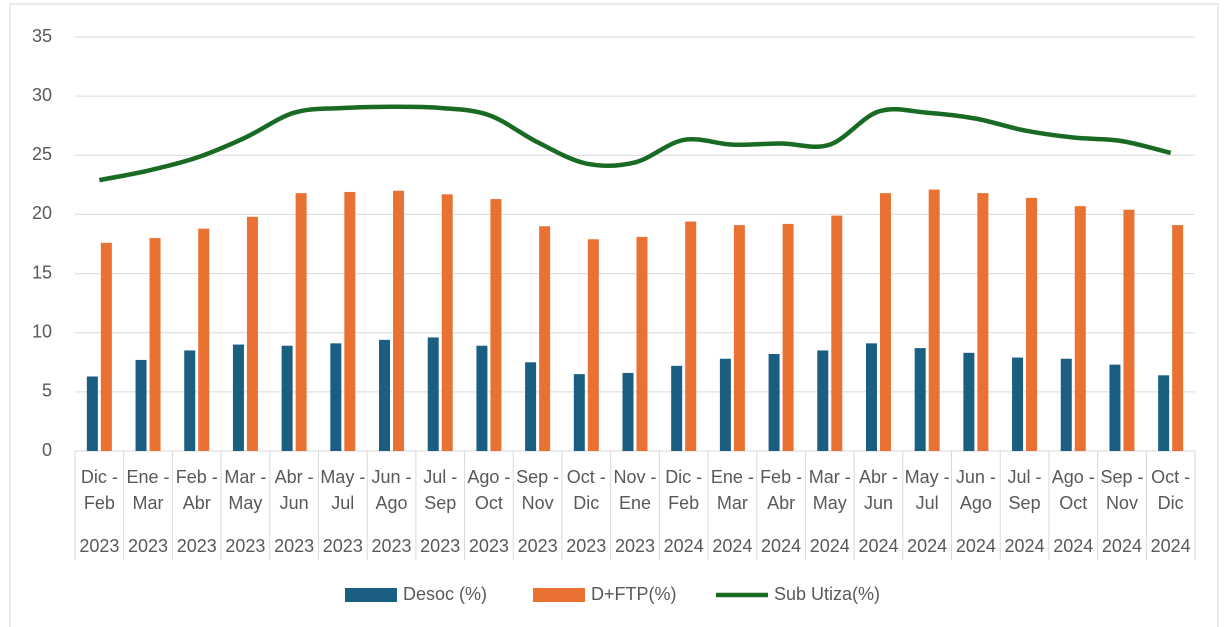 This screenshot has height=627, width=1229. I want to click on y-tick-label: 10, so click(42, 331).